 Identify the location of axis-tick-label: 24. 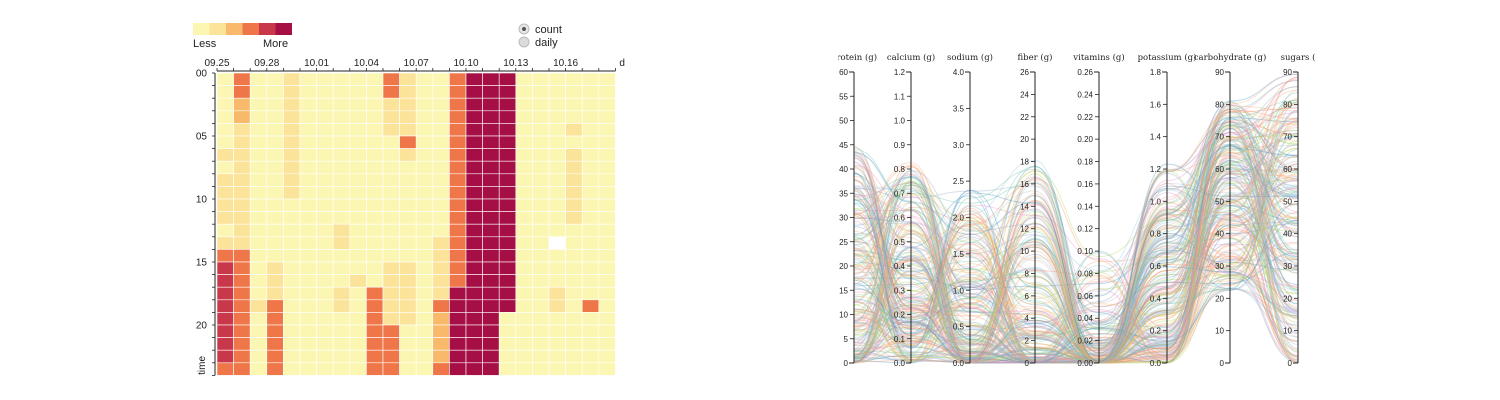
(1024, 94).